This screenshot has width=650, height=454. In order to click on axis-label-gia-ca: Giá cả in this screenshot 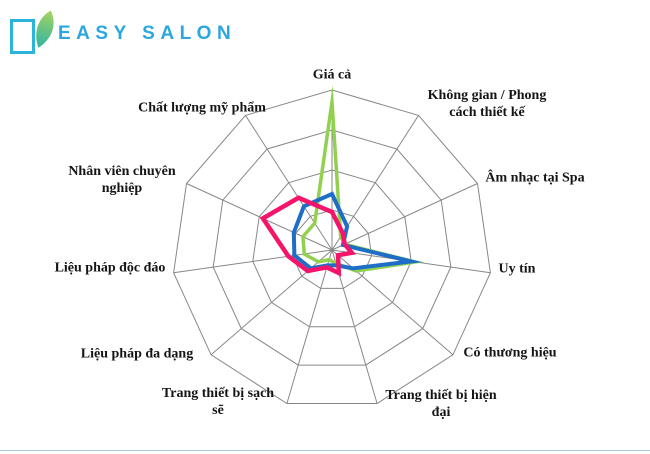, I will do `click(332, 75)`.